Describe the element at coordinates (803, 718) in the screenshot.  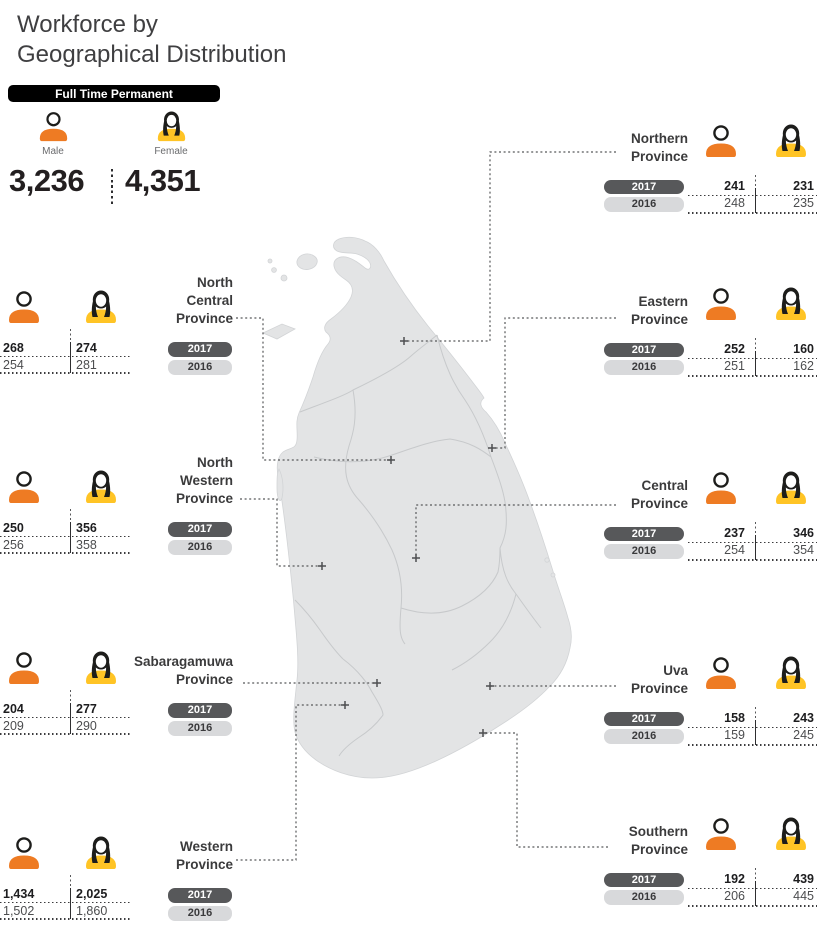
I see `female-value-2017: 243` at that location.